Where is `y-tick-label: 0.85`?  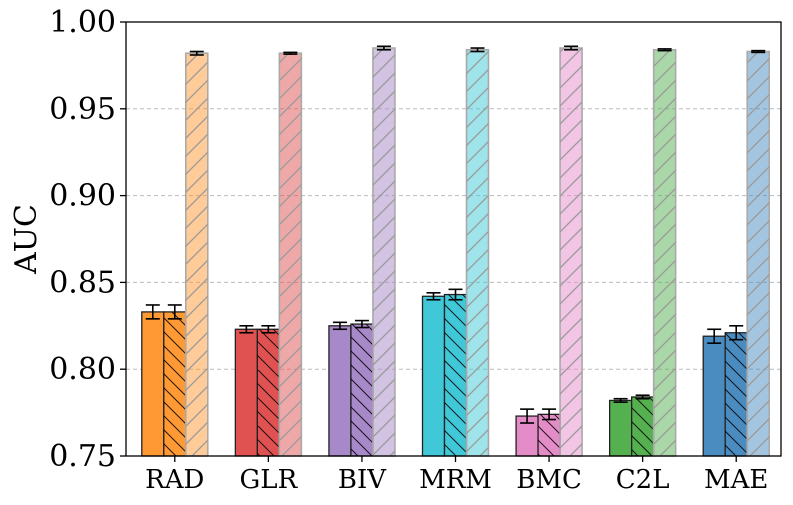
y-tick-label: 0.85 is located at coordinates (82, 282).